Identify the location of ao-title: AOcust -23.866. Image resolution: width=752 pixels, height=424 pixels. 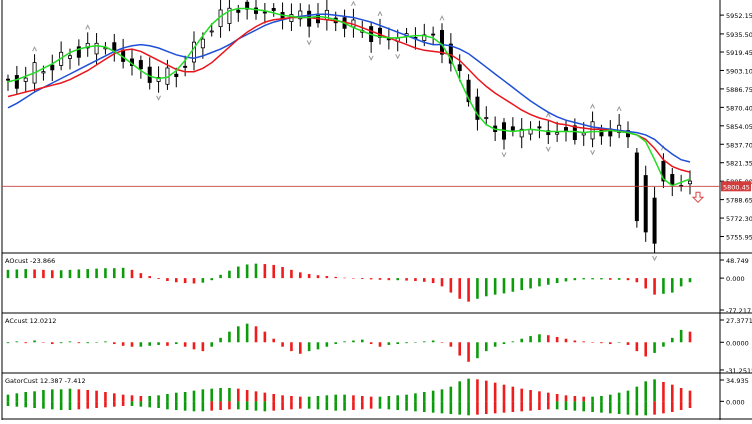
(30, 261).